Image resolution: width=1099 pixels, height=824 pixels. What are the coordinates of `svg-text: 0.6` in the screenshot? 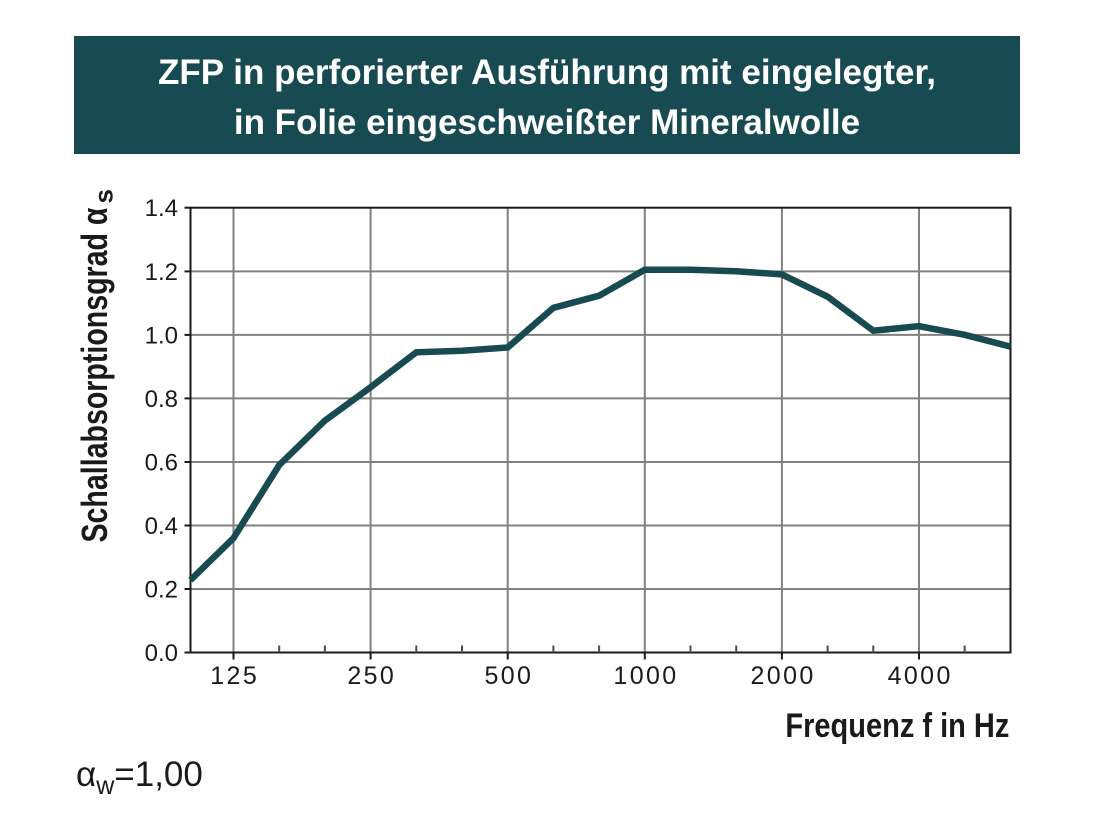 It's located at (161, 463).